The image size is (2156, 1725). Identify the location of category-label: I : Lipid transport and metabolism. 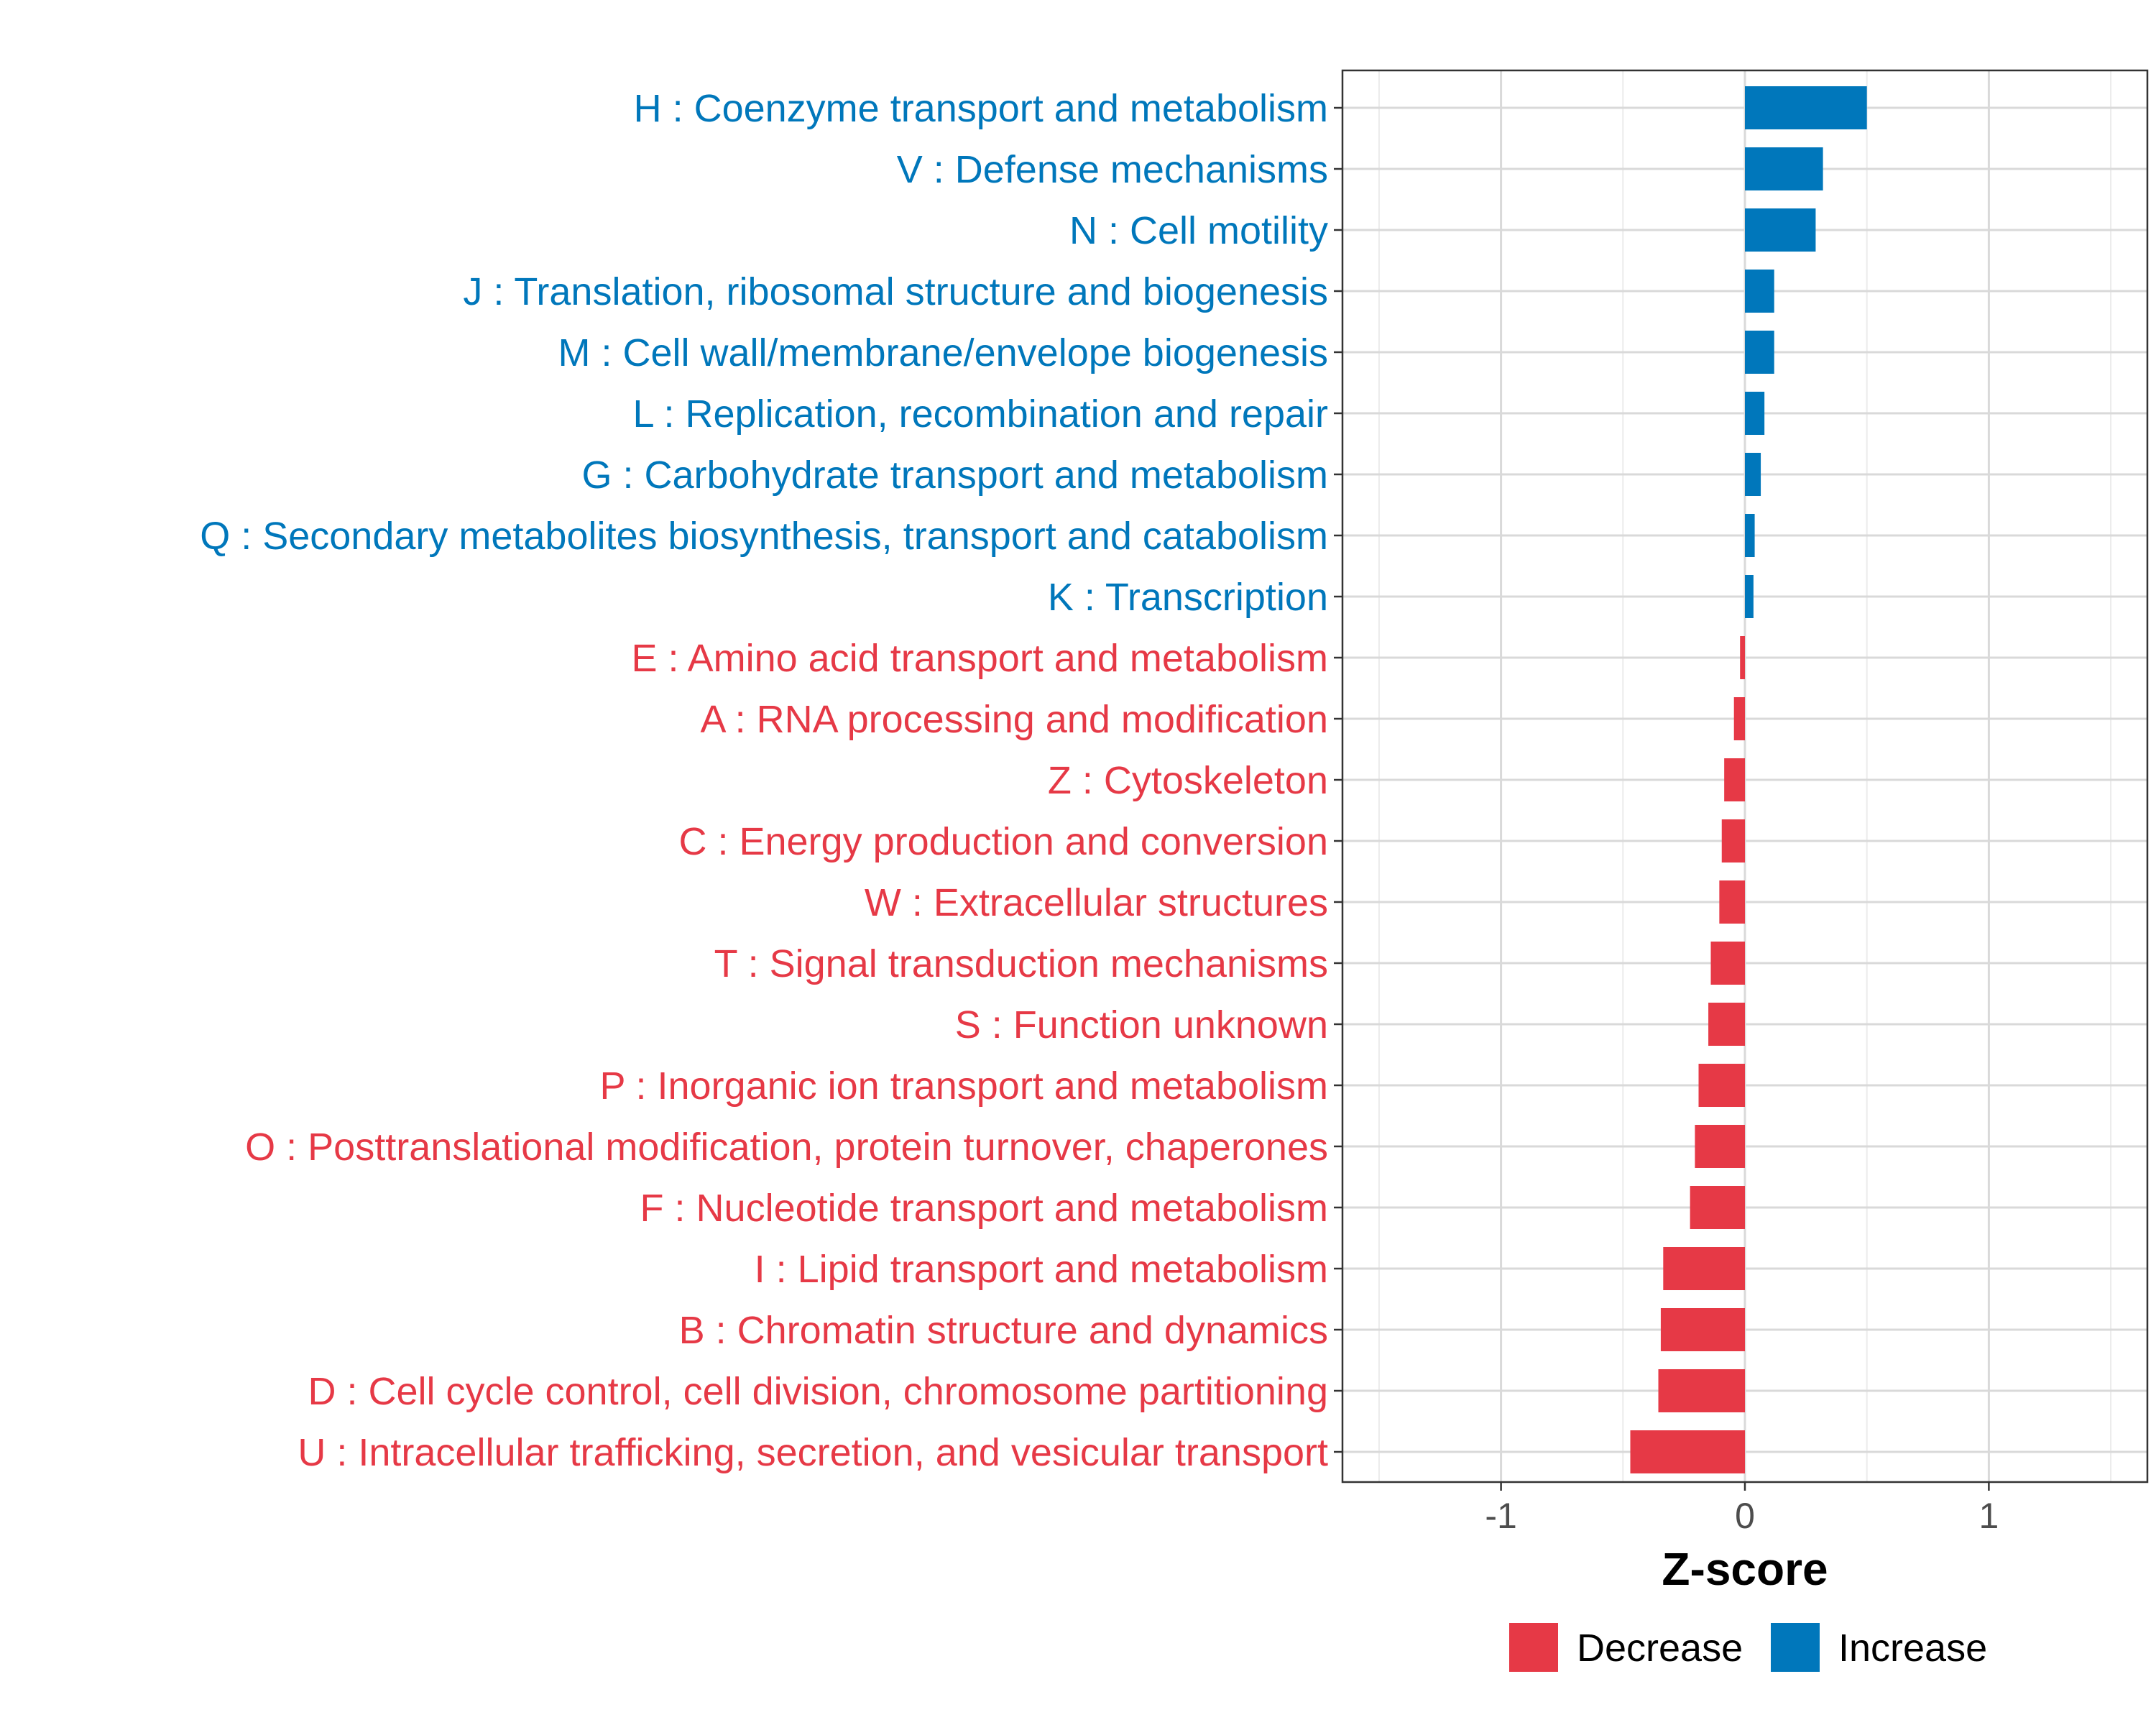
(1041, 1269).